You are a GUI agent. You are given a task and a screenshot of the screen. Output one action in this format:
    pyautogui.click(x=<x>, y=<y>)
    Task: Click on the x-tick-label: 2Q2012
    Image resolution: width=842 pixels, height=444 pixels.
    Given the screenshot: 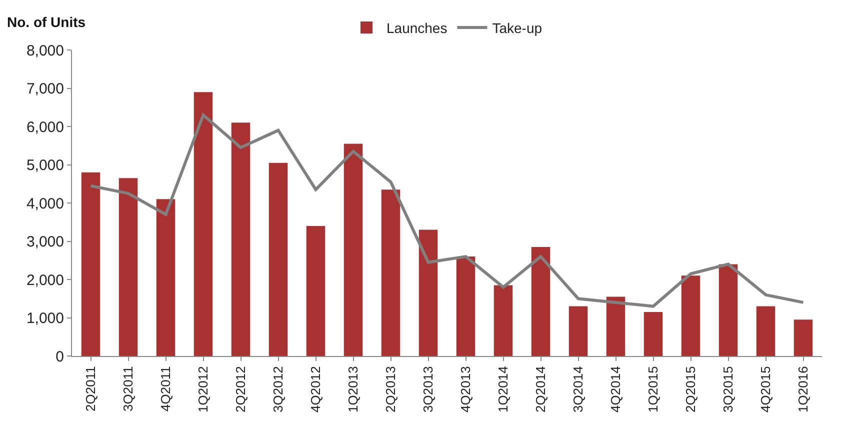 What is the action you would take?
    pyautogui.click(x=240, y=389)
    